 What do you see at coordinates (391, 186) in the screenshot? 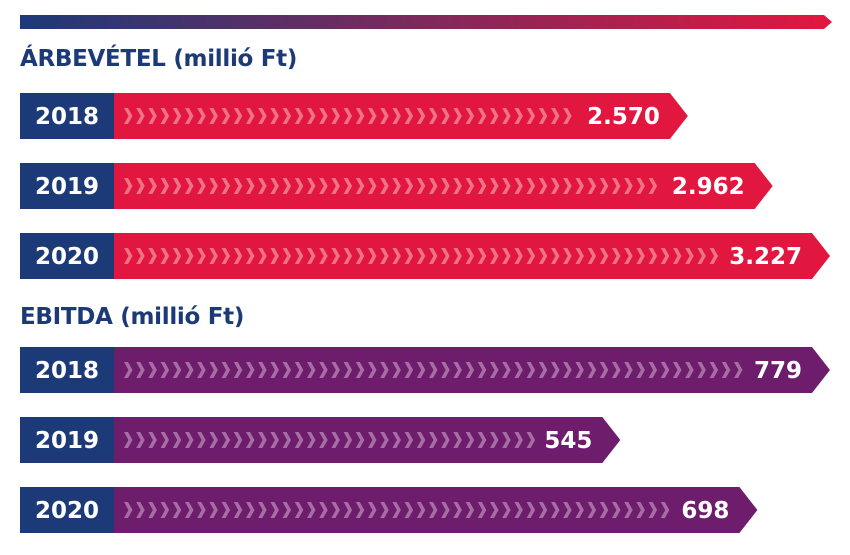
I see `chevron-pattern-revenue-2019` at bounding box center [391, 186].